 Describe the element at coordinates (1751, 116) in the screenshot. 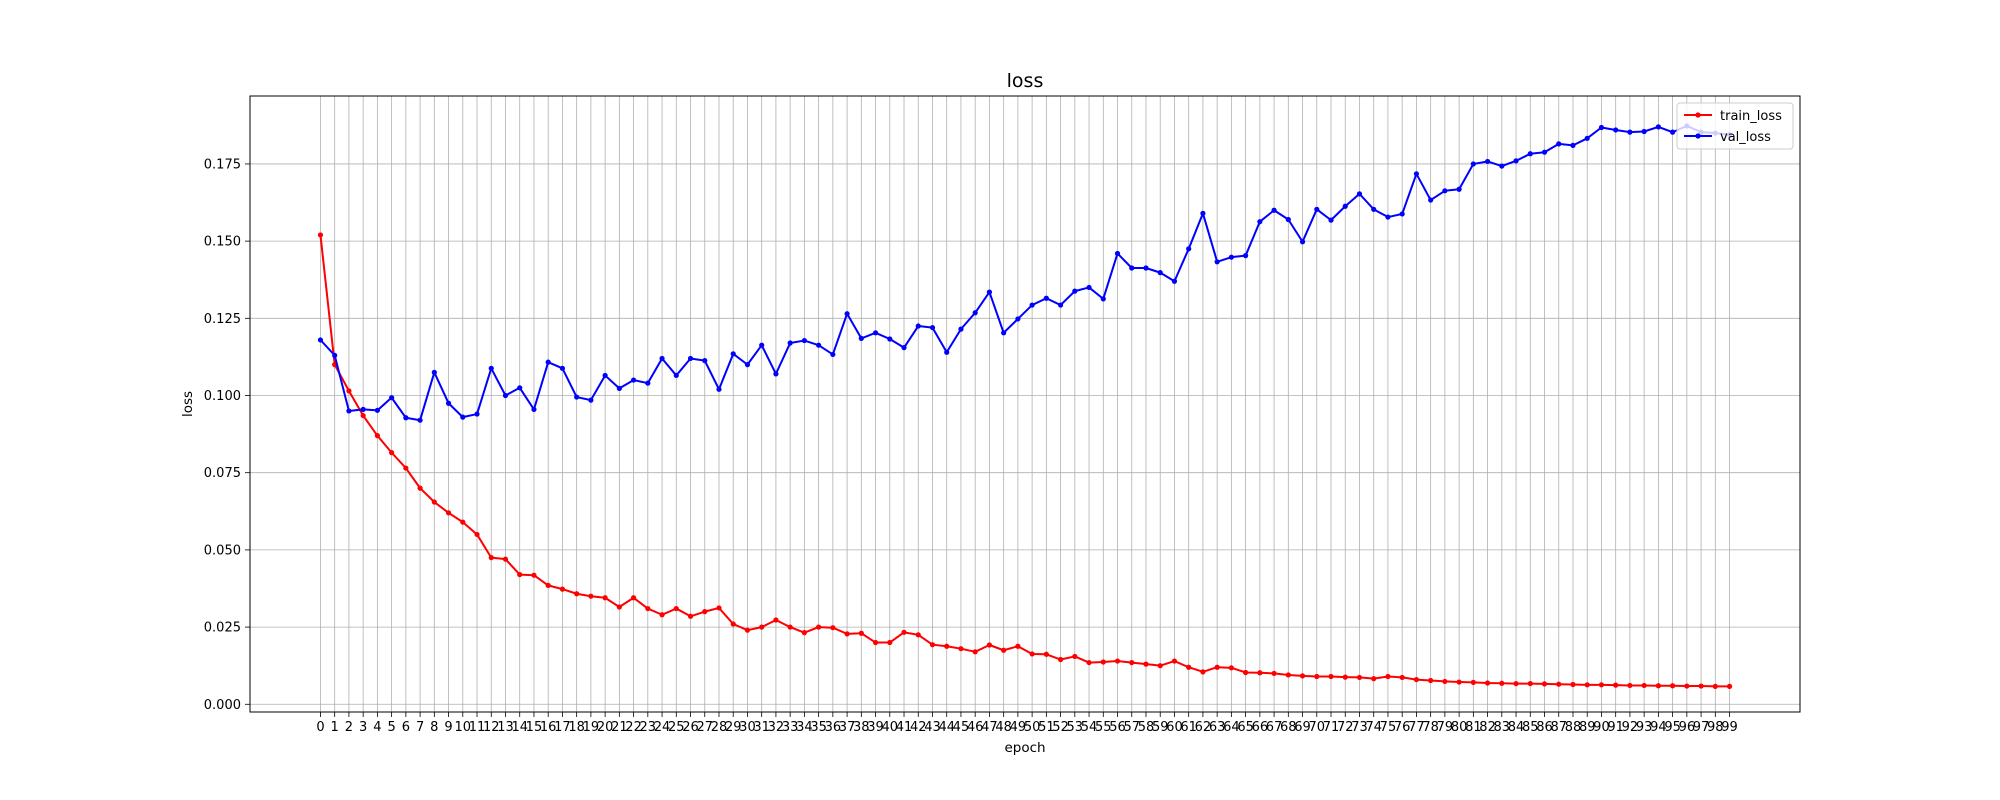

I see `legend-label-train-loss: train_loss` at that location.